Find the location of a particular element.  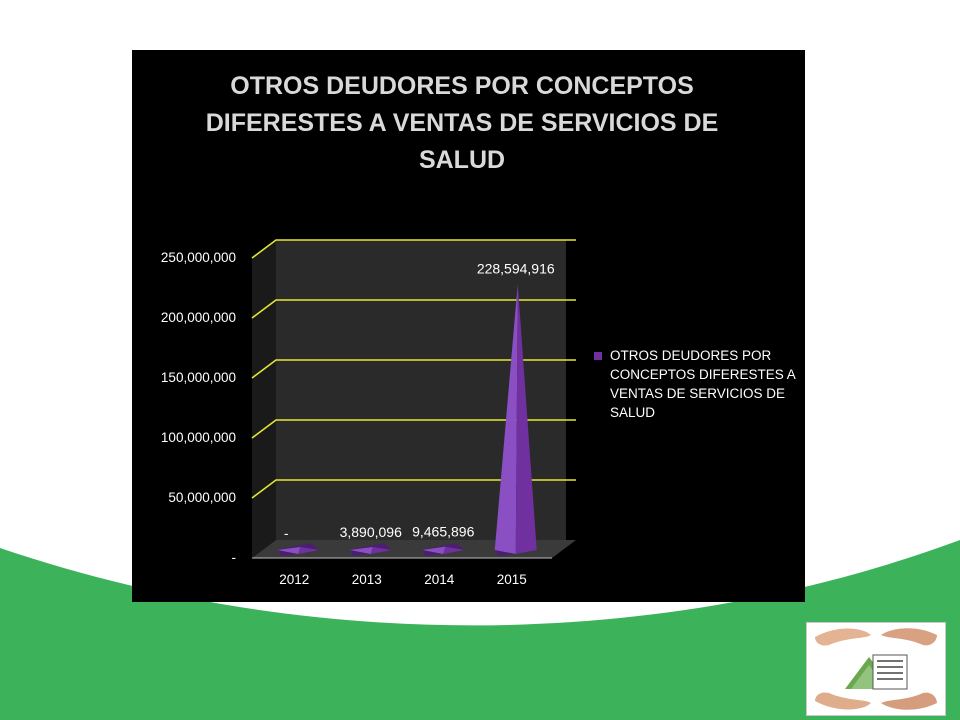

x-tick-label: 2014 is located at coordinates (439, 579).